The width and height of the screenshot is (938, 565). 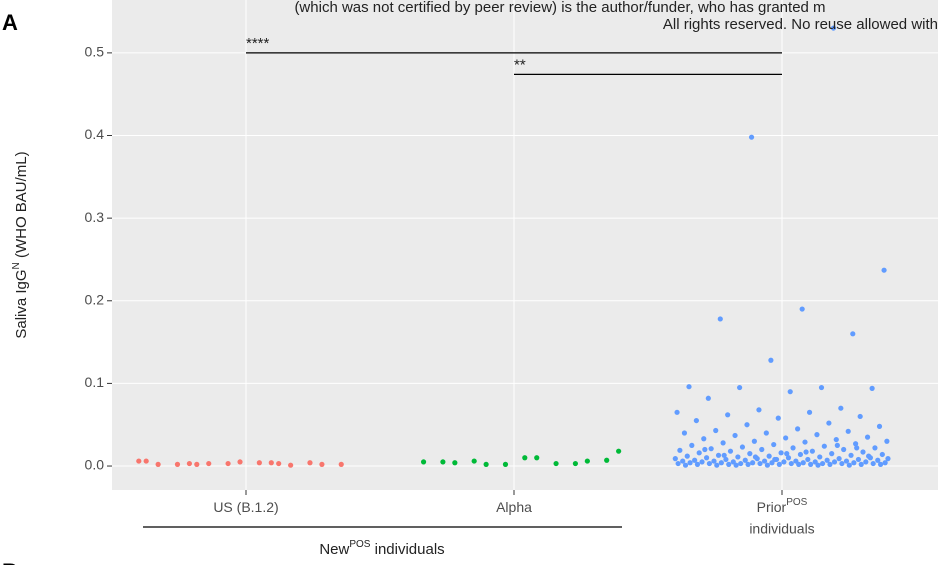 I want to click on x-tick-label: PriorPOS, so click(x=782, y=506).